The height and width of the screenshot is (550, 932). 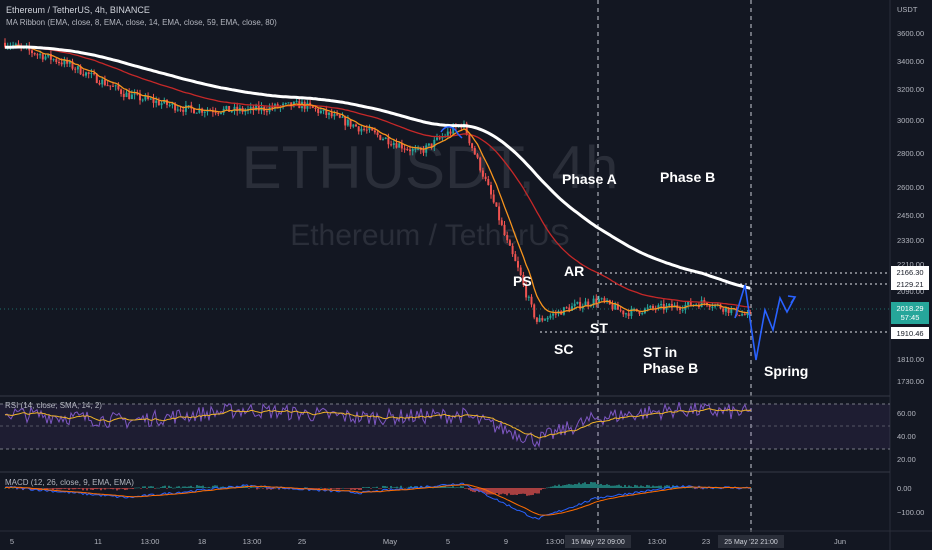 I want to click on rsi-legend: RSI (14, close, SMA, 14, 2), so click(x=53, y=405).